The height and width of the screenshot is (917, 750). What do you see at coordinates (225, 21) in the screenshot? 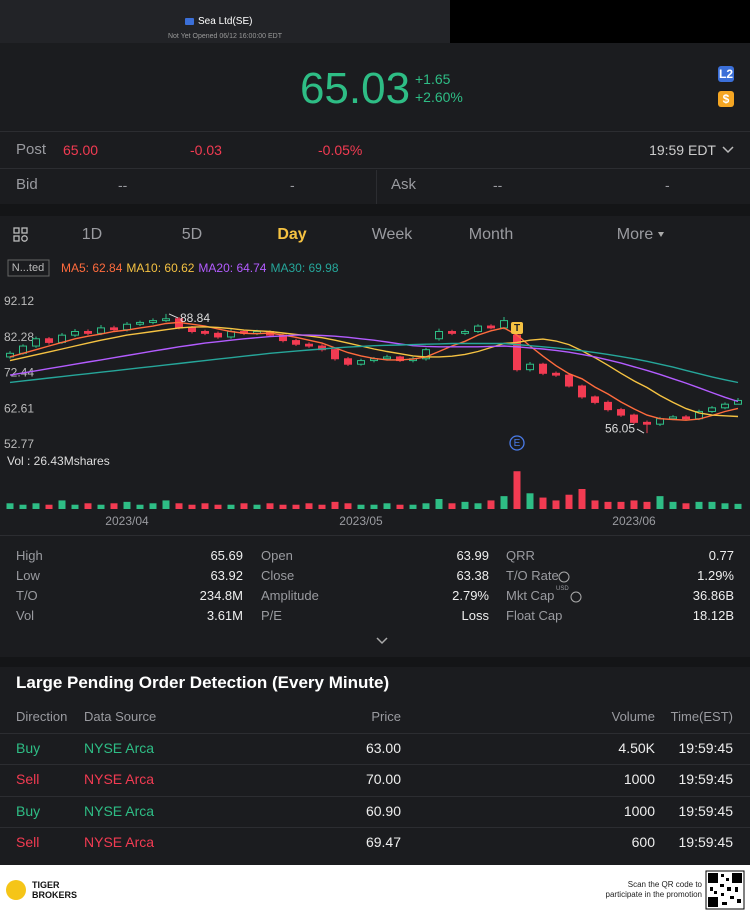
I see `stock-title: Sea Ltd(SE)` at bounding box center [225, 21].